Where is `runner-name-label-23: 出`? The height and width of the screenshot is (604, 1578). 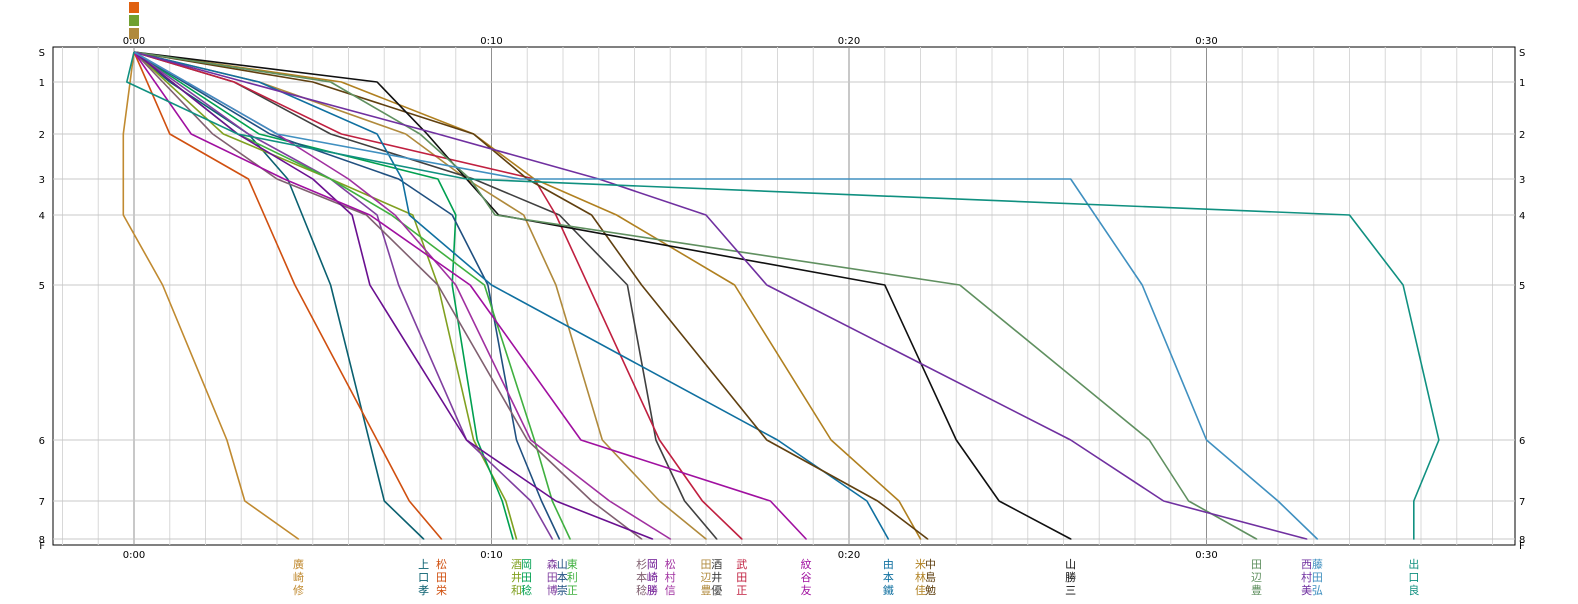 runner-name-label-23: 出 is located at coordinates (1413, 564).